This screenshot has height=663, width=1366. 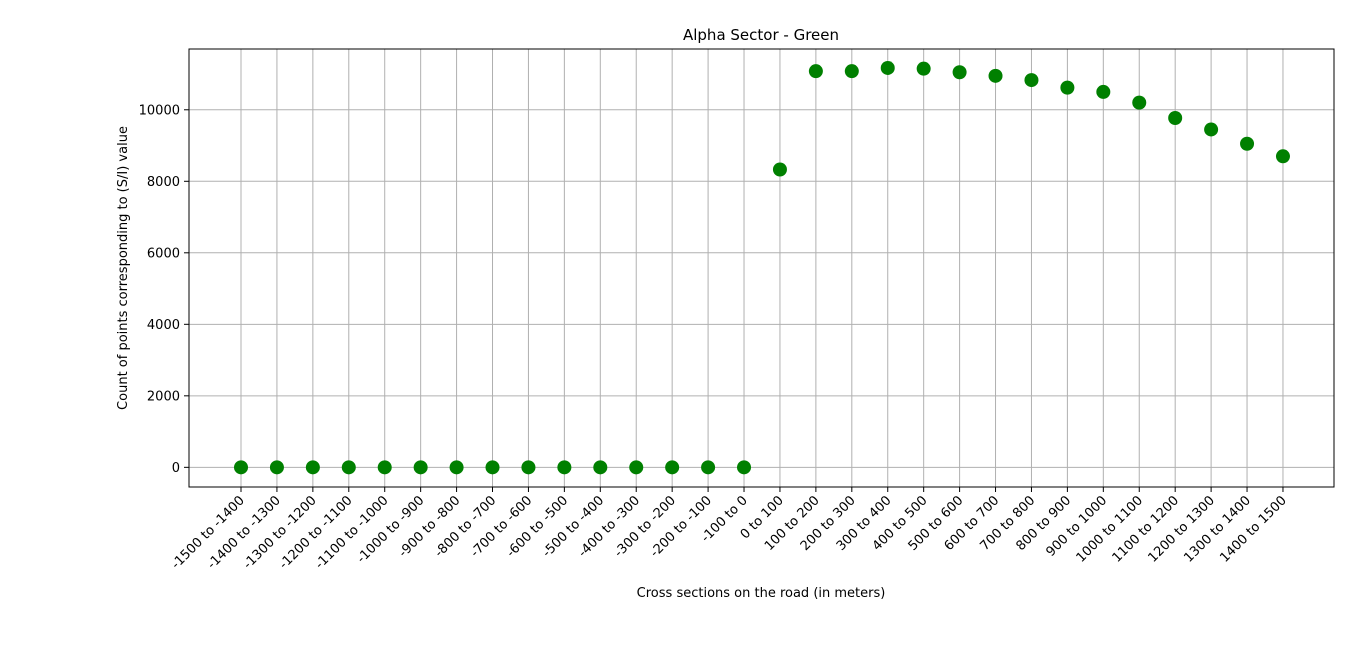 What do you see at coordinates (163, 325) in the screenshot?
I see `y-tick-label: 4000` at bounding box center [163, 325].